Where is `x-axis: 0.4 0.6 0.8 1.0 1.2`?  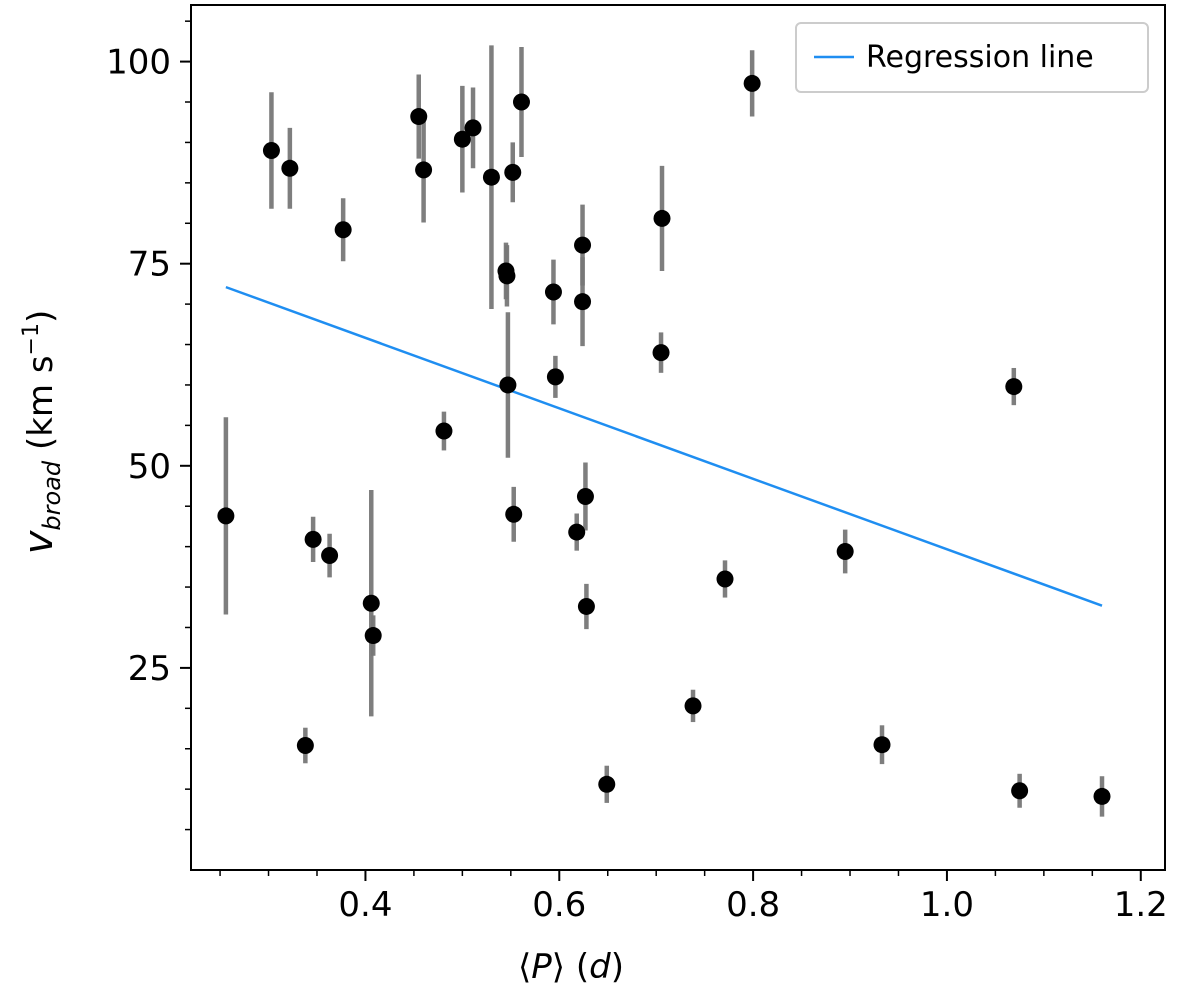
x-axis: 0.4 0.6 0.8 1.0 1.2 is located at coordinates (693, 897).